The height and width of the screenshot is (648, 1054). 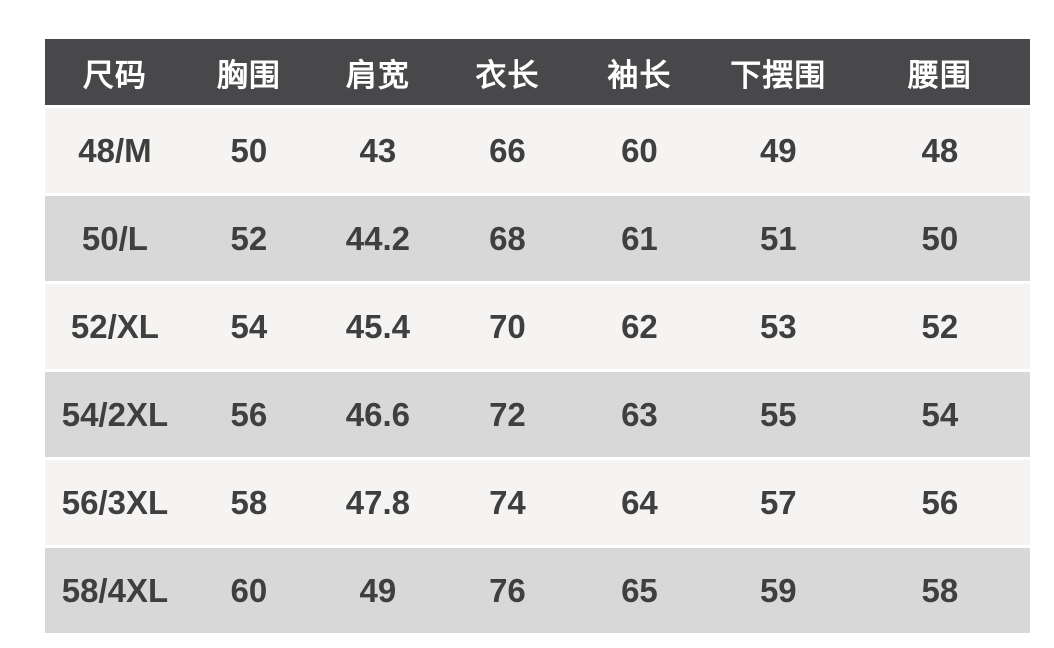 I want to click on column-header-sleeve: 袖长, so click(x=639, y=73).